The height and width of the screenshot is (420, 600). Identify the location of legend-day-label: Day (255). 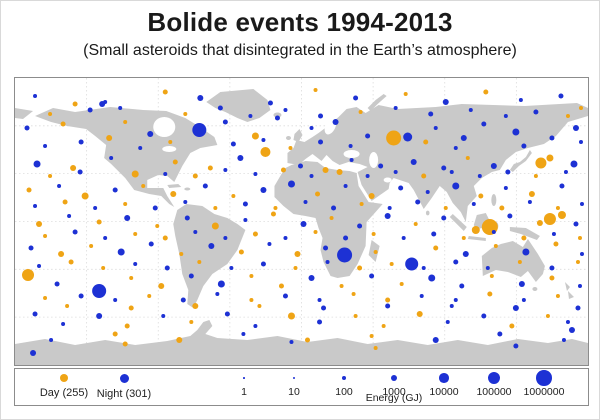
(64, 393).